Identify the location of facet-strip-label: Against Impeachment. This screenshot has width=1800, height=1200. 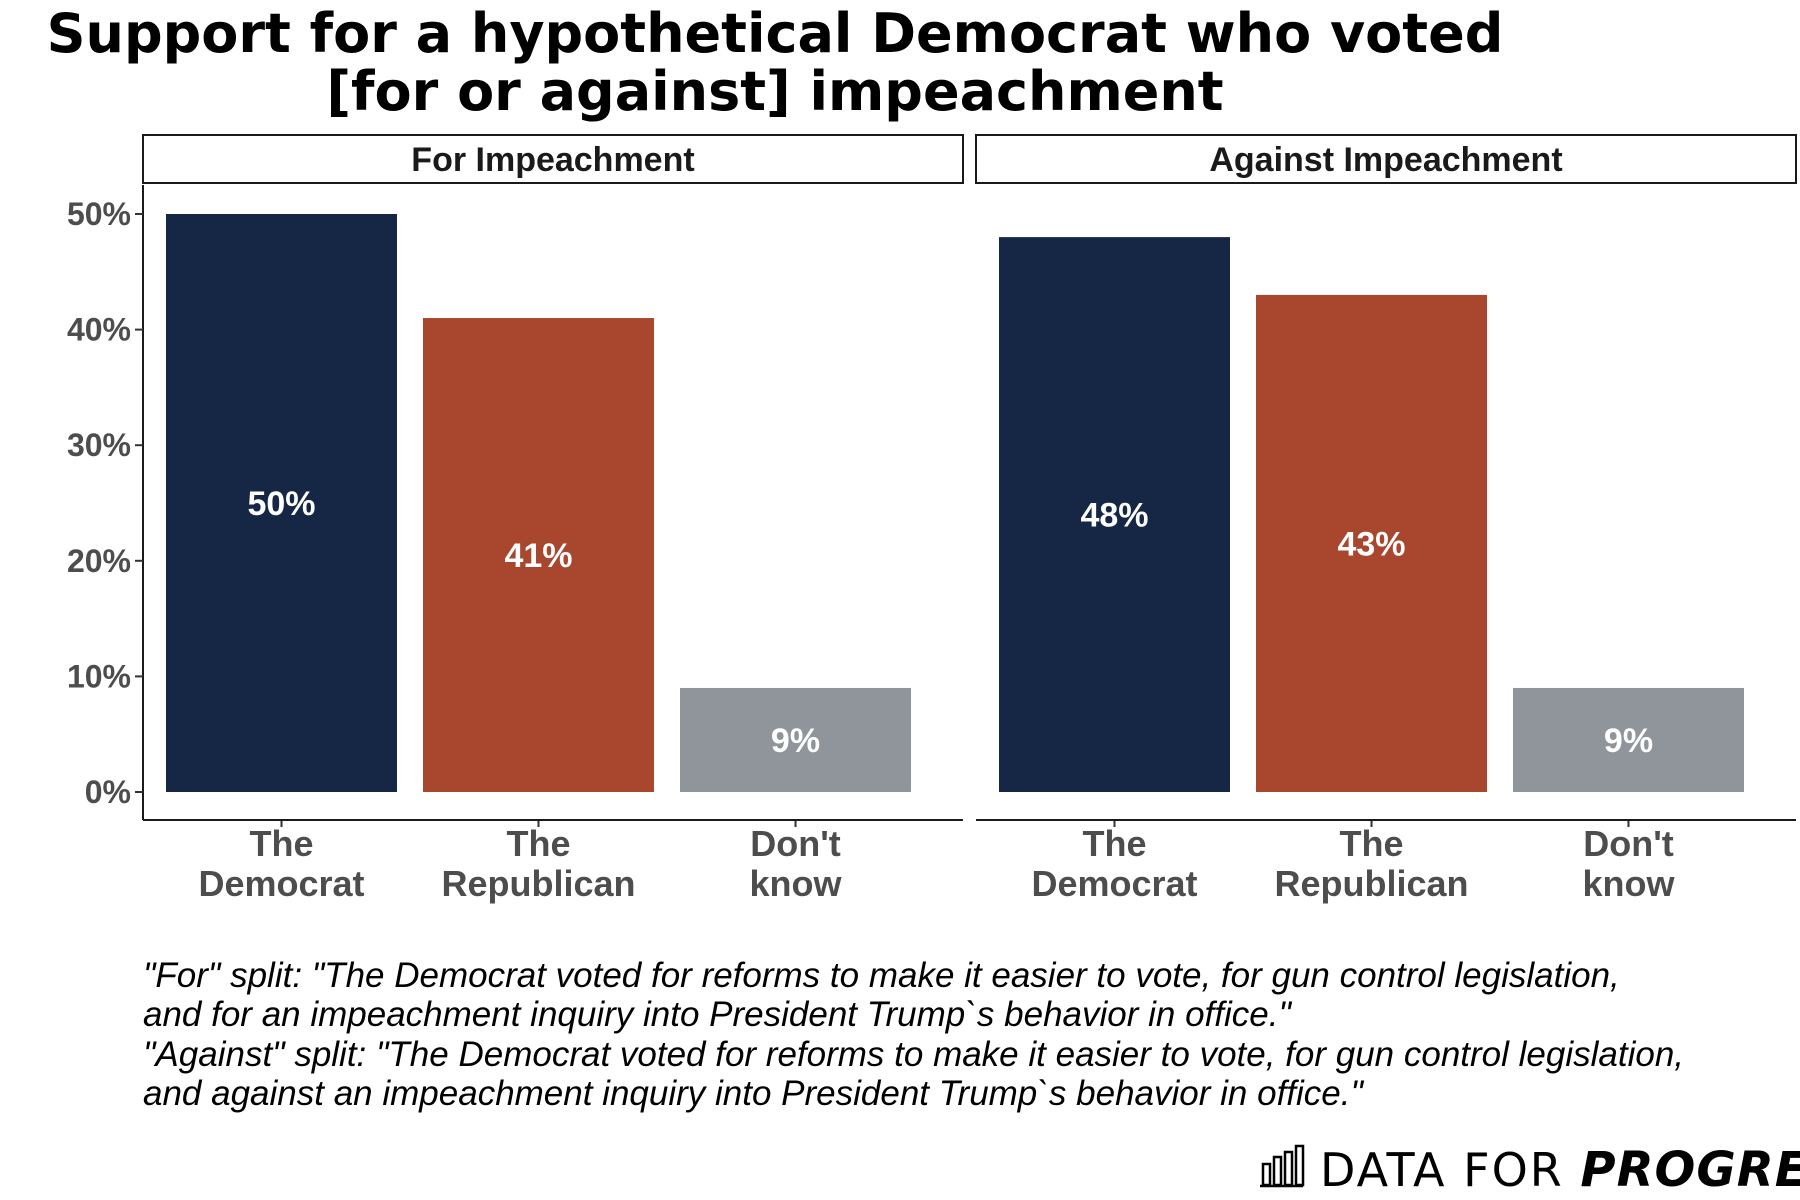
(1385, 160).